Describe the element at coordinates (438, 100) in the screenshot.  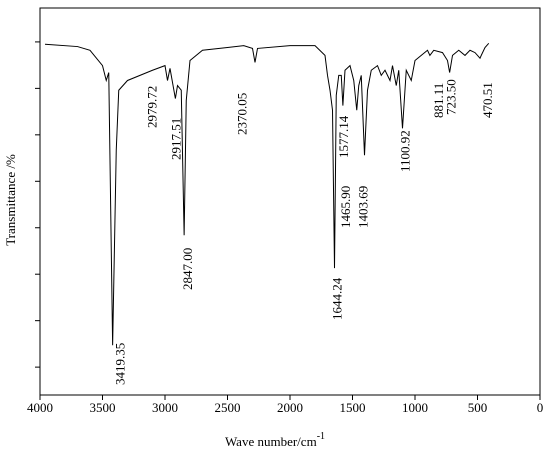
I see `peak-label: 881.11` at that location.